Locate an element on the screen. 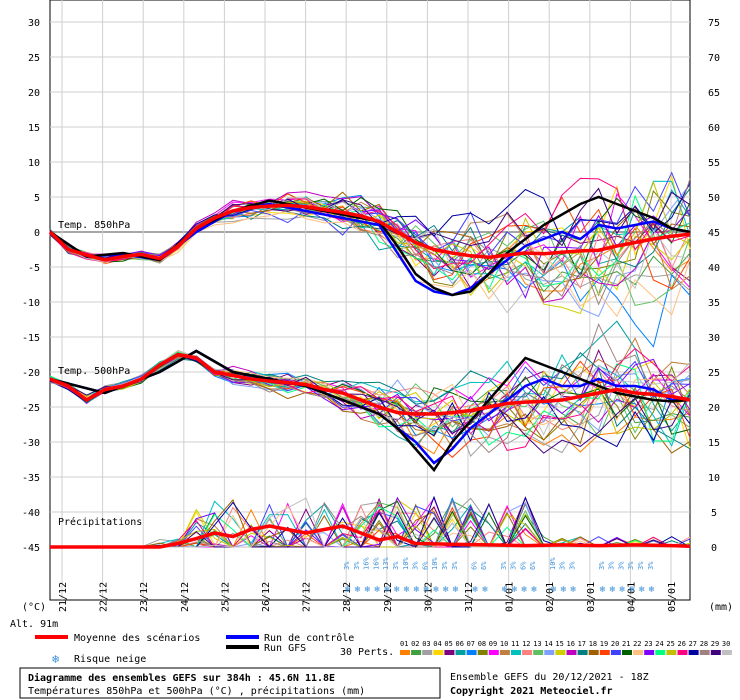 The image size is (740, 700). pert-number: 03 is located at coordinates (426, 644).